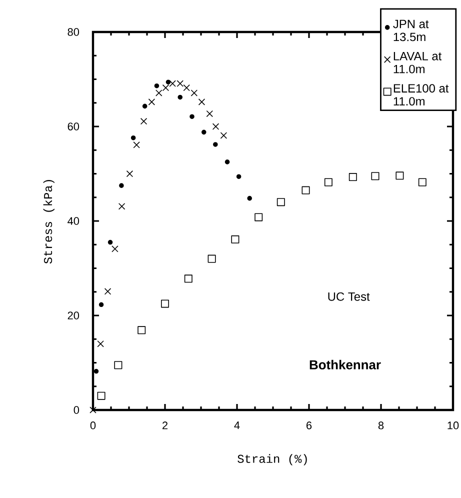 The height and width of the screenshot is (498, 461). What do you see at coordinates (453, 426) in the screenshot?
I see `x-tick-label: 10` at bounding box center [453, 426].